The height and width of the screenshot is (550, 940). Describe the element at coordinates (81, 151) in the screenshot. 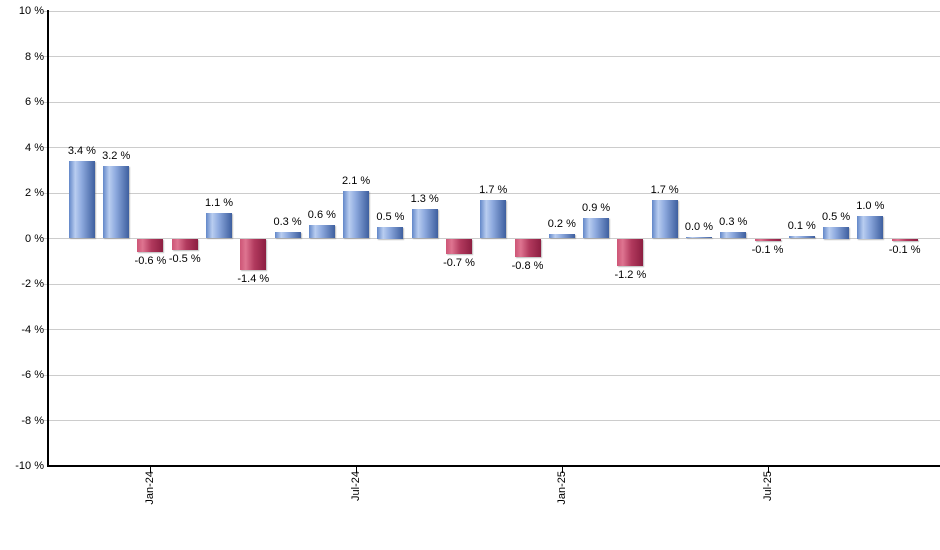

I see `bar-value-label: 3.4 %` at that location.